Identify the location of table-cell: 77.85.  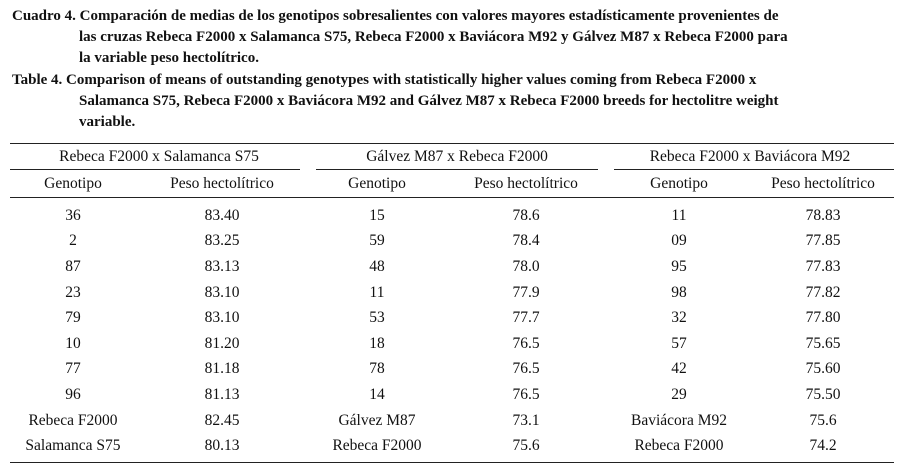
(823, 241).